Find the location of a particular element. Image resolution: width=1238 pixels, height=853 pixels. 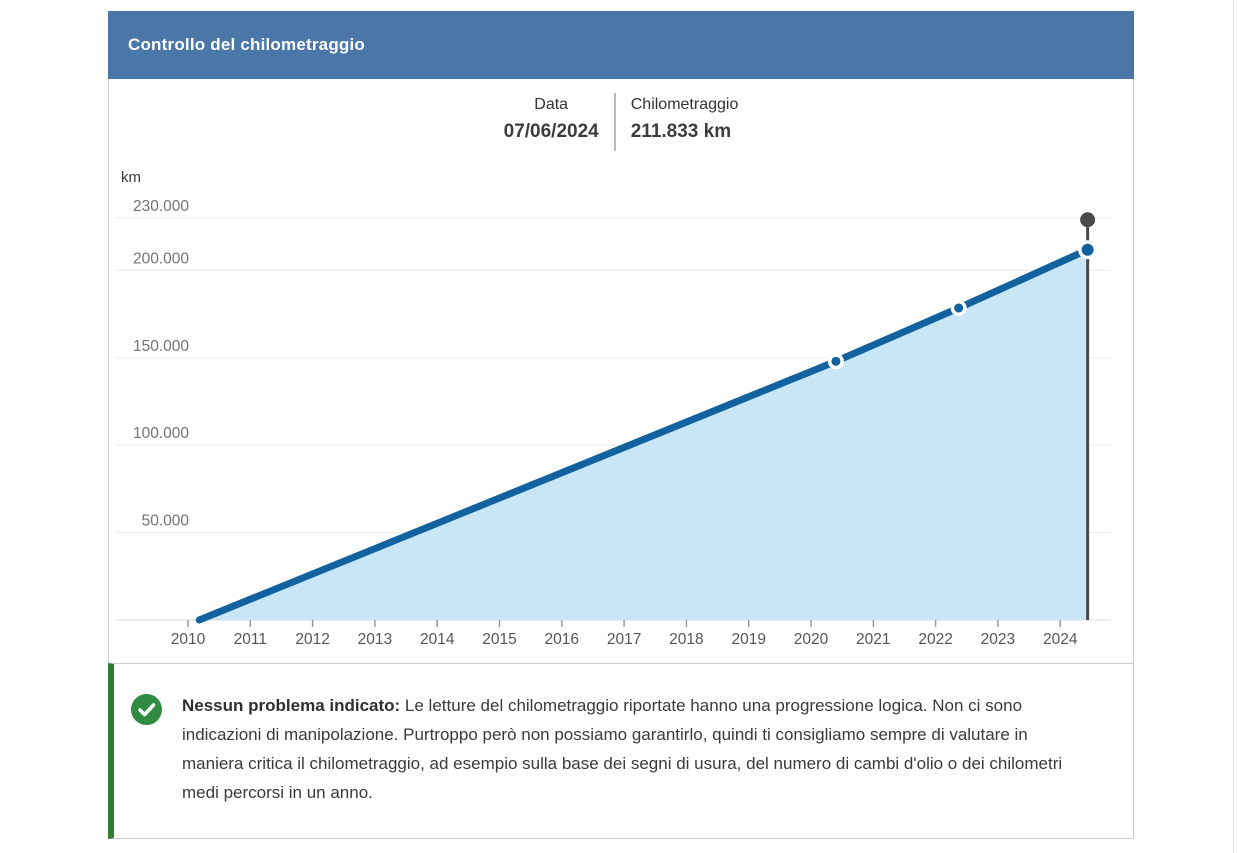

check-circle-bg is located at coordinates (146, 709).